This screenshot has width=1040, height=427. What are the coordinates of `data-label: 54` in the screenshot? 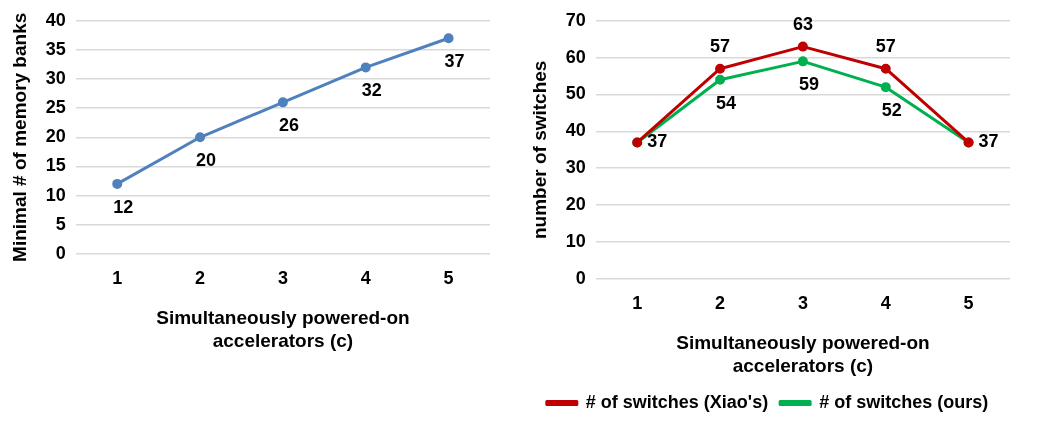 It's located at (726, 102).